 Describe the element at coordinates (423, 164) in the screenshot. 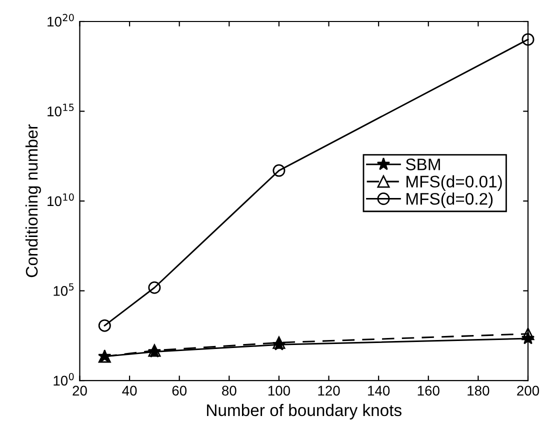

I see `legend-label: SBM` at that location.